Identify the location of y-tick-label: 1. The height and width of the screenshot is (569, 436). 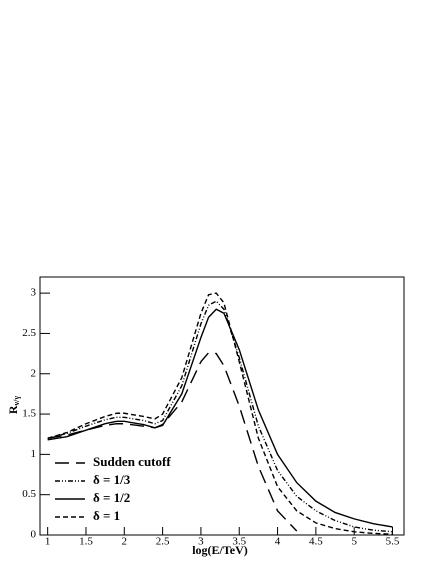
(34, 454).